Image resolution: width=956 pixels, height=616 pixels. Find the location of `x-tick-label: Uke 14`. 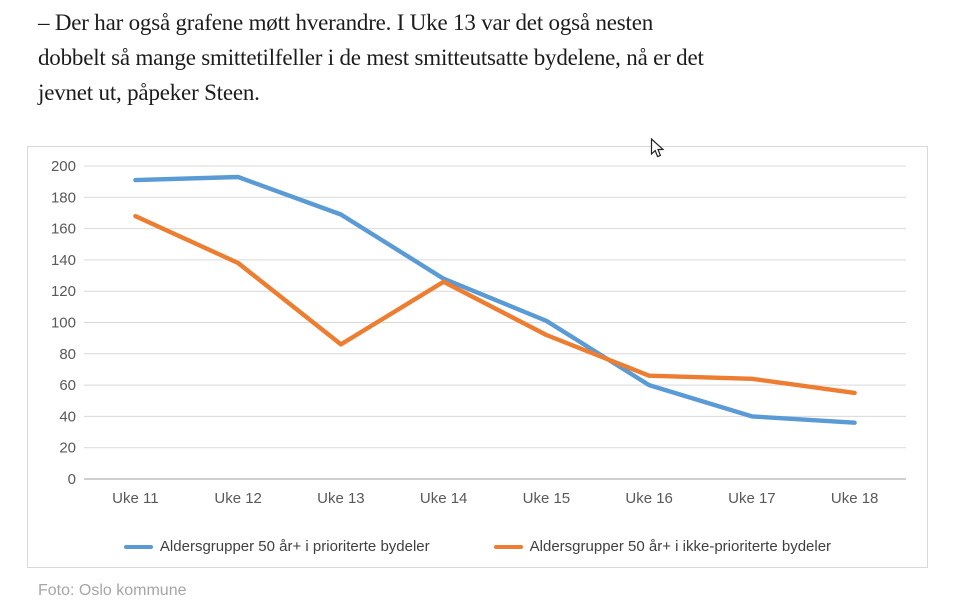

x-tick-label: Uke 14 is located at coordinates (444, 498).